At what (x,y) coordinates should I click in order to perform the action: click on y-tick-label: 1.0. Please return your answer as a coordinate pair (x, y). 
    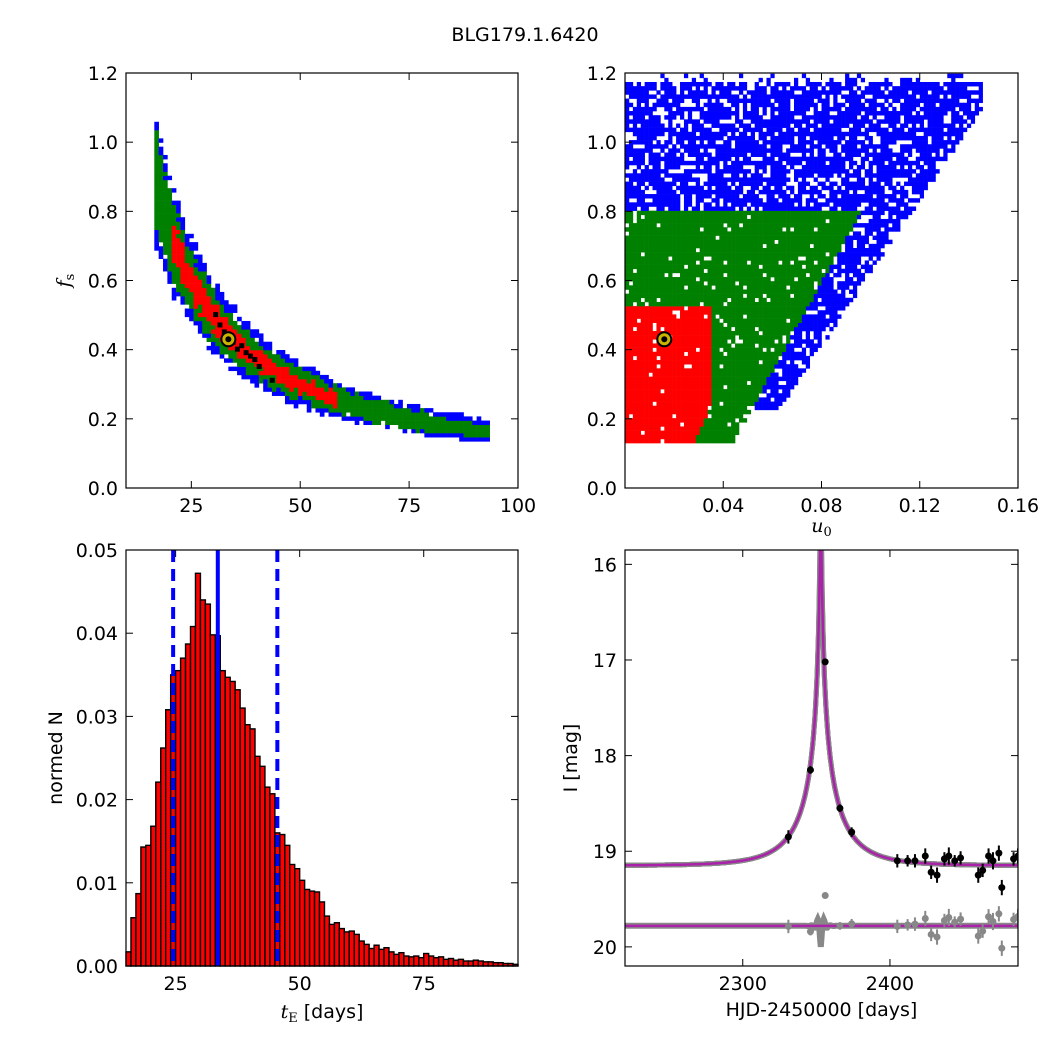
    Looking at the image, I should click on (103, 143).